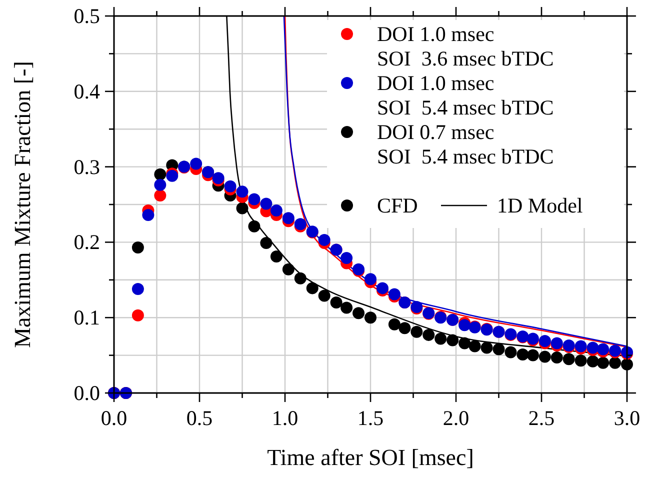  I want to click on y-tick-label: 0.3, so click(87, 166).